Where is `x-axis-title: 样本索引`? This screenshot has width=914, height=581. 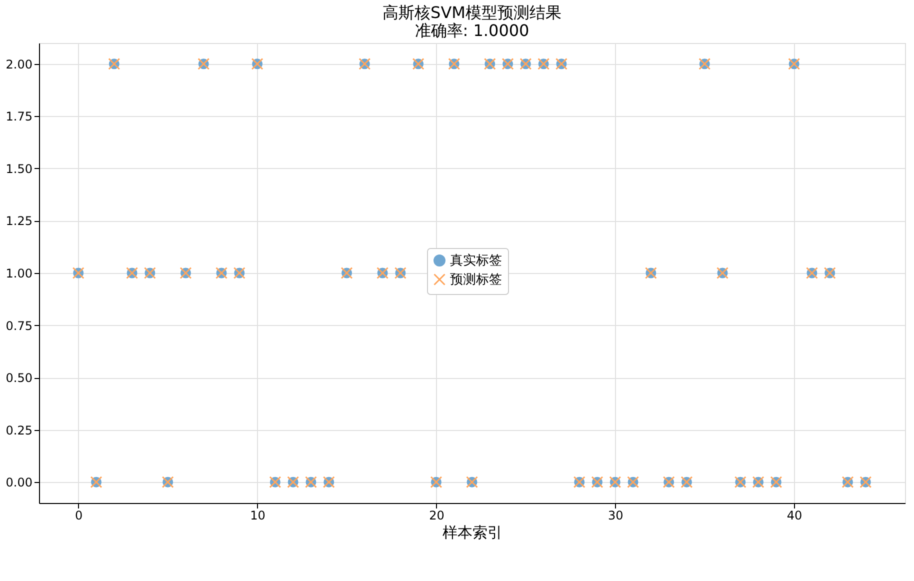 x-axis-title: 样本索引 is located at coordinates (472, 533).